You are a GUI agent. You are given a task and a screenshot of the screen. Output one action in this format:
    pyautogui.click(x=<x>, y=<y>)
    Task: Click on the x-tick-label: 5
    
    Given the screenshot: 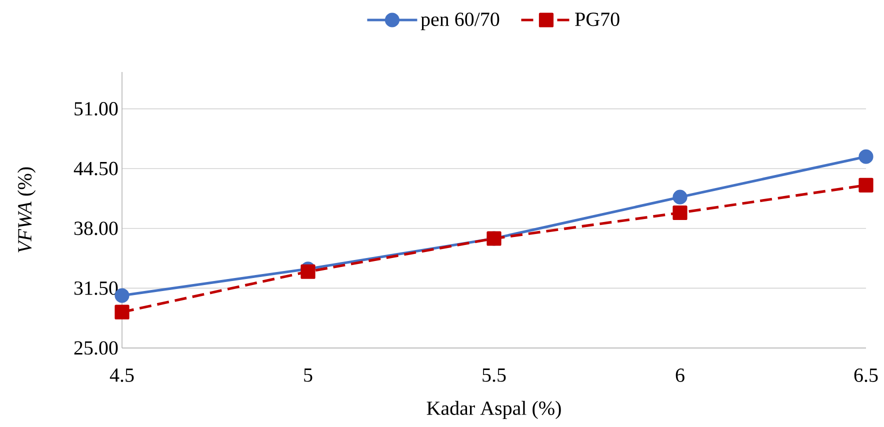 What is the action you would take?
    pyautogui.click(x=308, y=375)
    